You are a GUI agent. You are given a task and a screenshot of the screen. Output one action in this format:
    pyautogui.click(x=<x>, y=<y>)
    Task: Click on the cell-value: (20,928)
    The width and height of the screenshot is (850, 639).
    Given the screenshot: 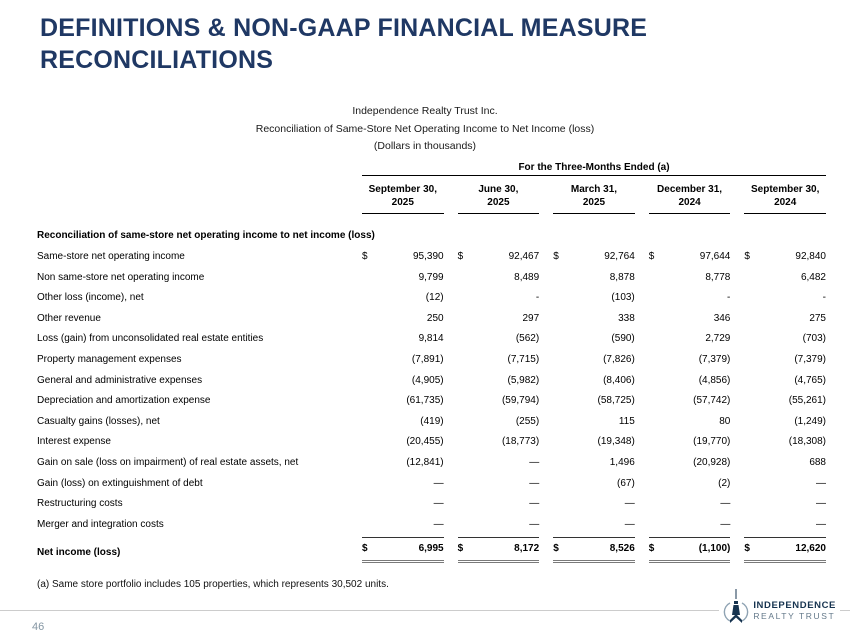 What is the action you would take?
    pyautogui.click(x=712, y=462)
    